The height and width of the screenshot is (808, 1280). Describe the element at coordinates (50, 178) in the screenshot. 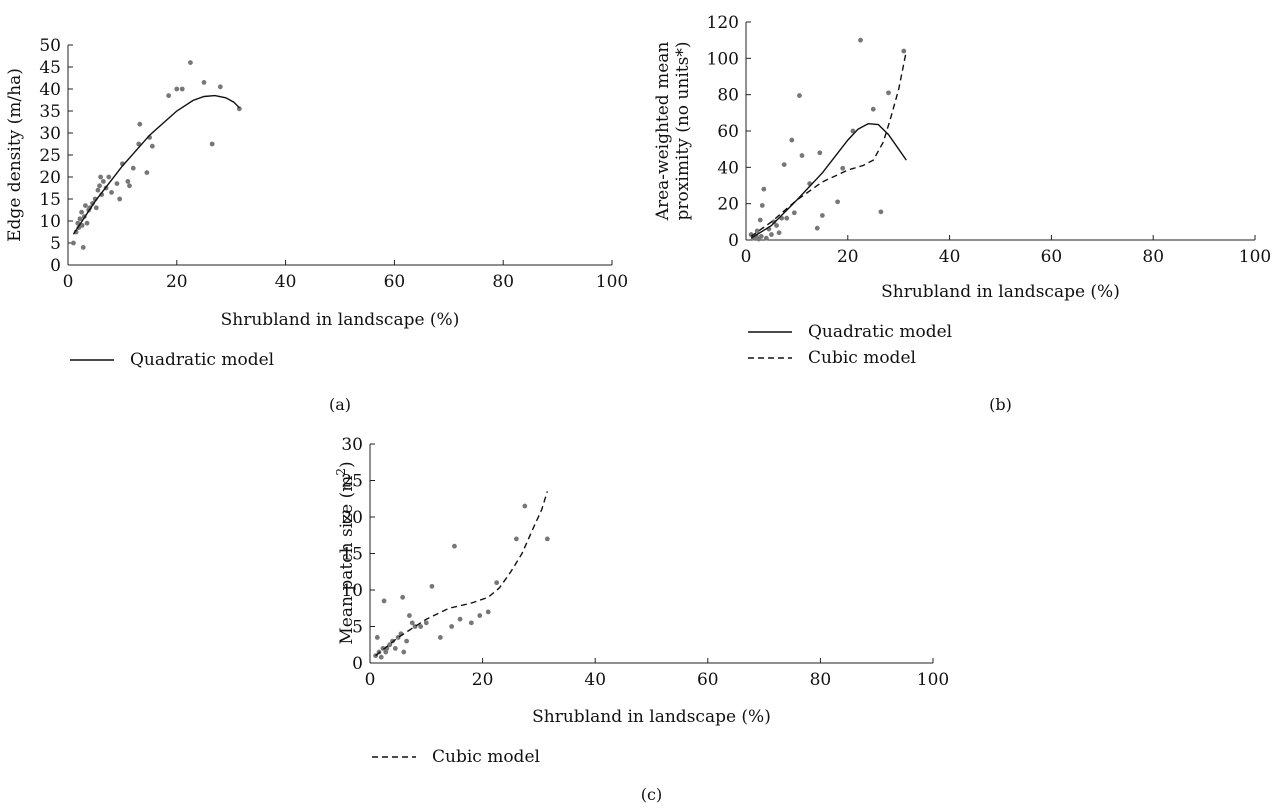

I see `y-tick-label: 20` at that location.